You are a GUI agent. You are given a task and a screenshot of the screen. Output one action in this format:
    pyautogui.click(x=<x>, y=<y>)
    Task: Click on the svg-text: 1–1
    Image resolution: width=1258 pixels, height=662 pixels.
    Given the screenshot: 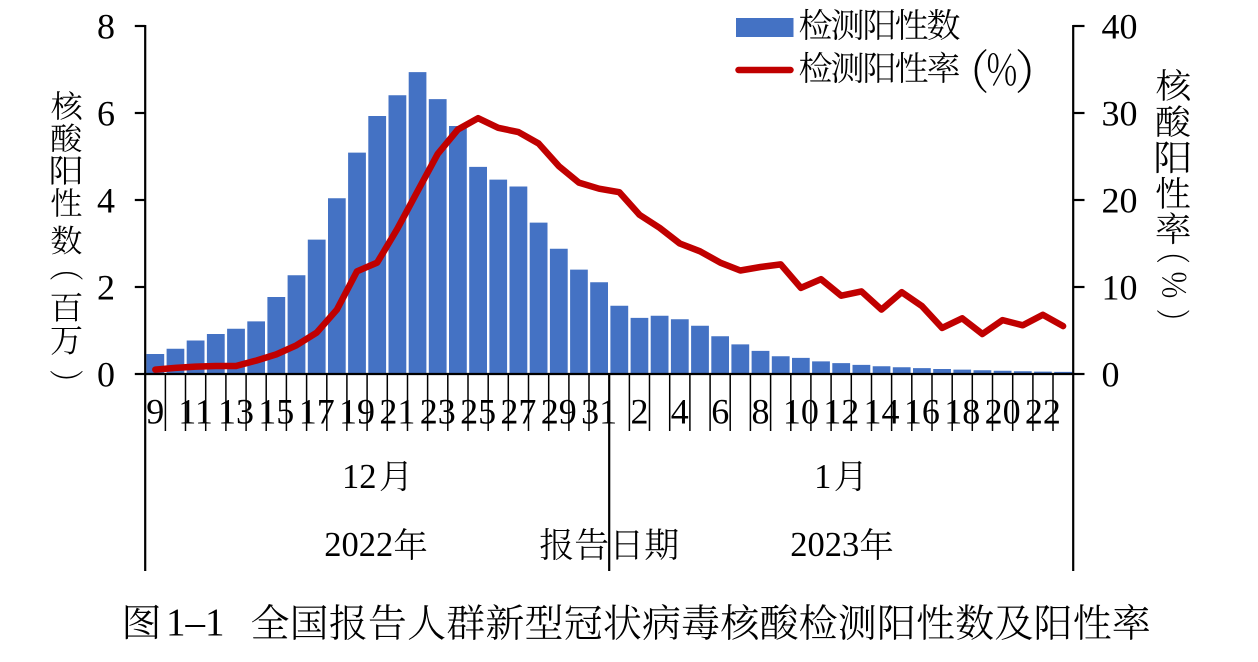 What is the action you would take?
    pyautogui.click(x=195, y=622)
    